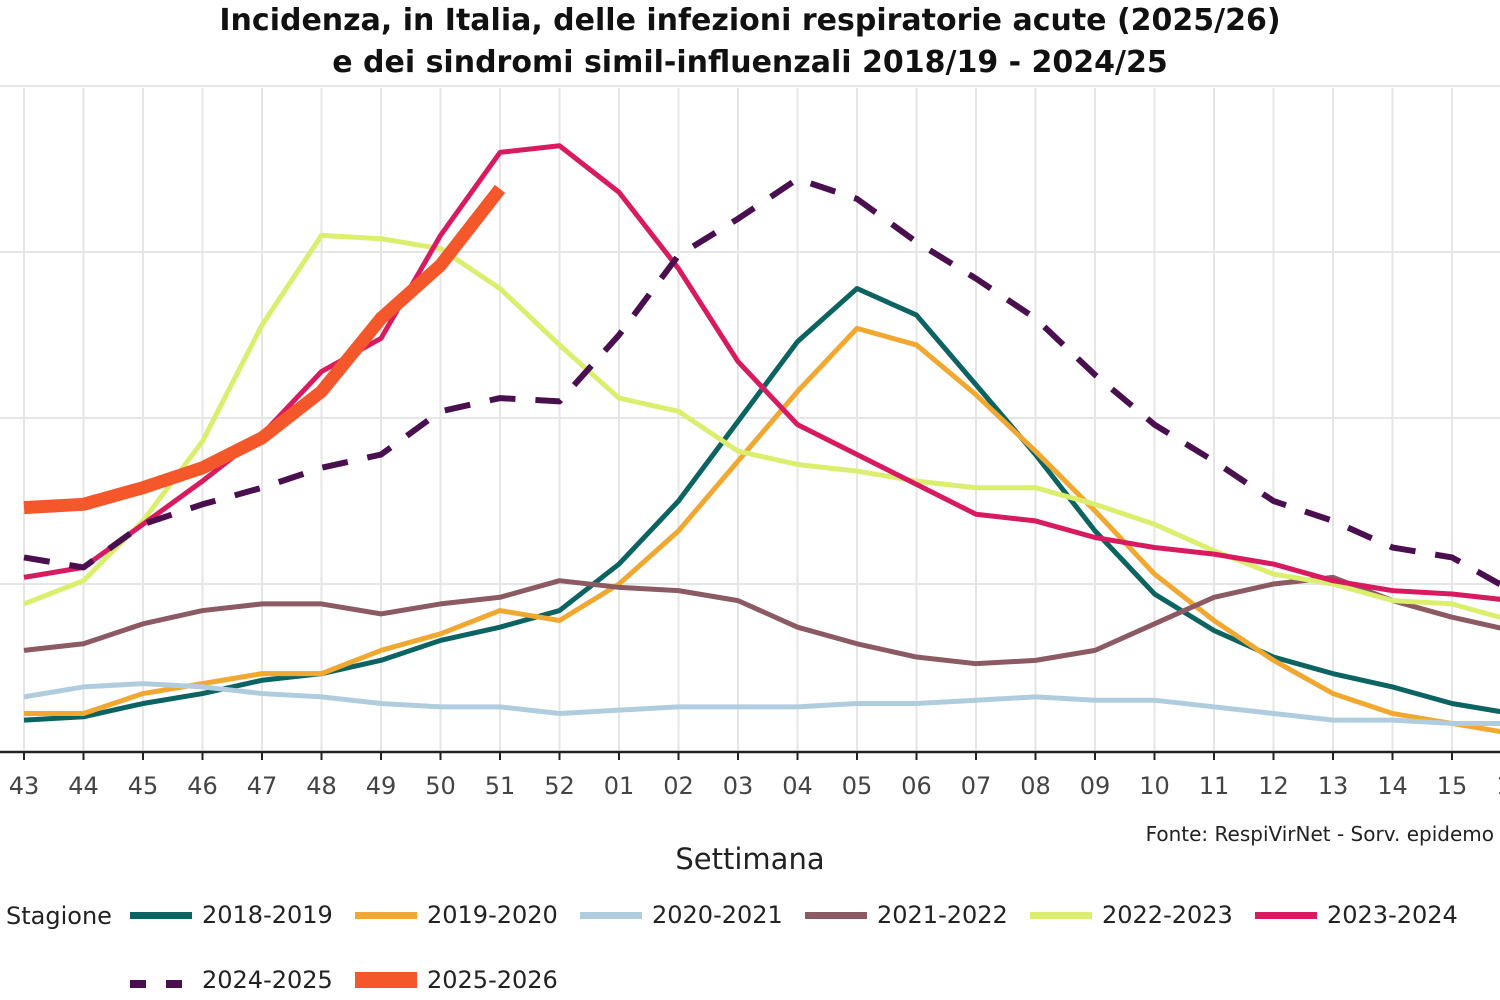  Describe the element at coordinates (678, 786) in the screenshot. I see `x-tick-label: 02` at that location.